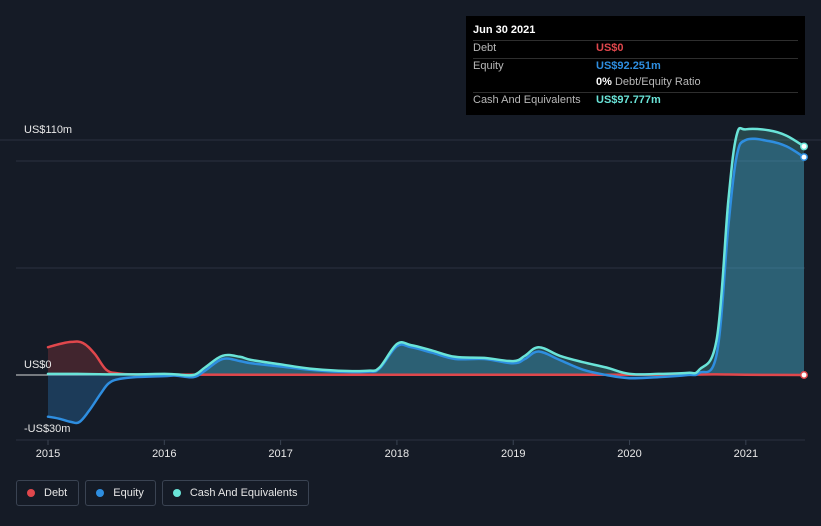 Image resolution: width=821 pixels, height=526 pixels. I want to click on legend-item-debt: Debt, so click(48, 493).